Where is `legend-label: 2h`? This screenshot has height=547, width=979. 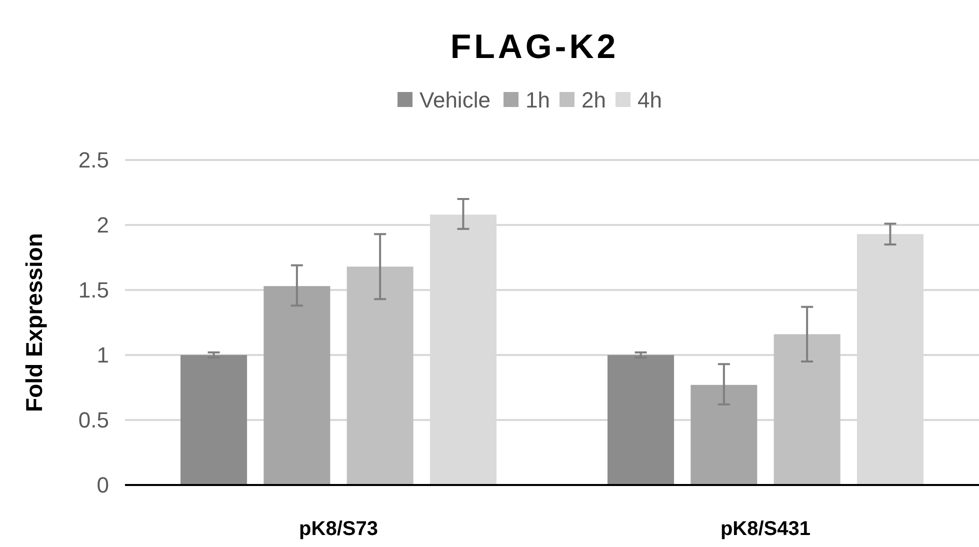
legend-label: 2h is located at coordinates (594, 100).